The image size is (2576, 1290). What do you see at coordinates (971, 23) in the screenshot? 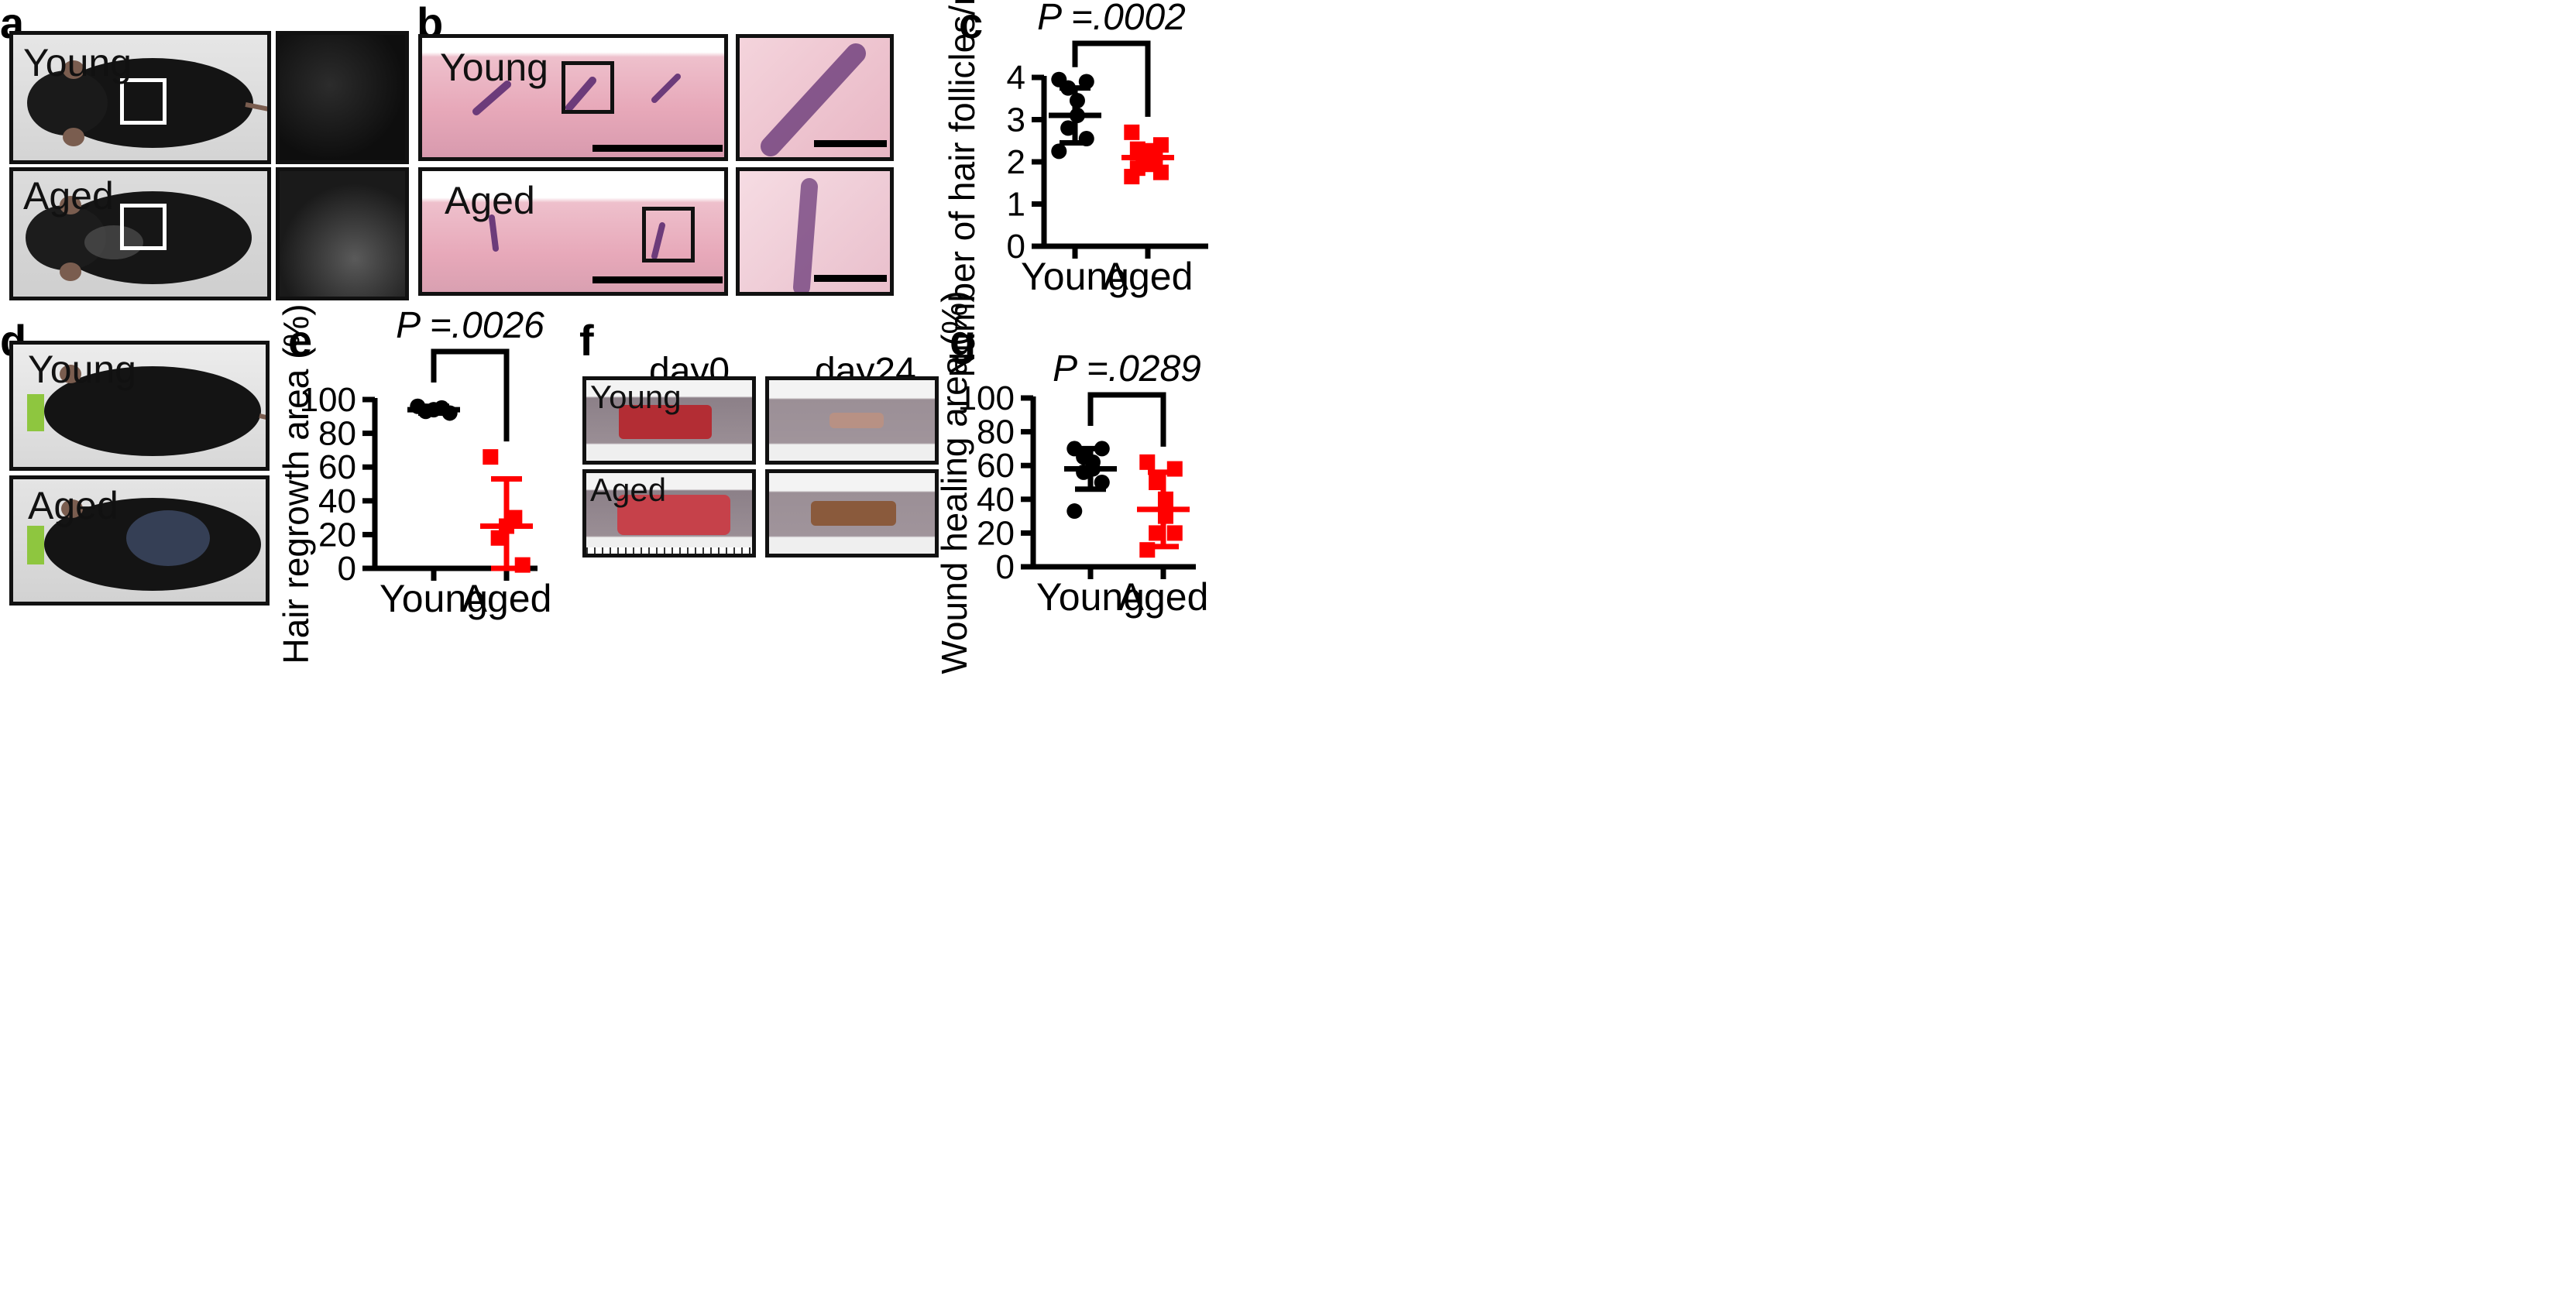
I see `panel-label-c: c` at bounding box center [971, 23].